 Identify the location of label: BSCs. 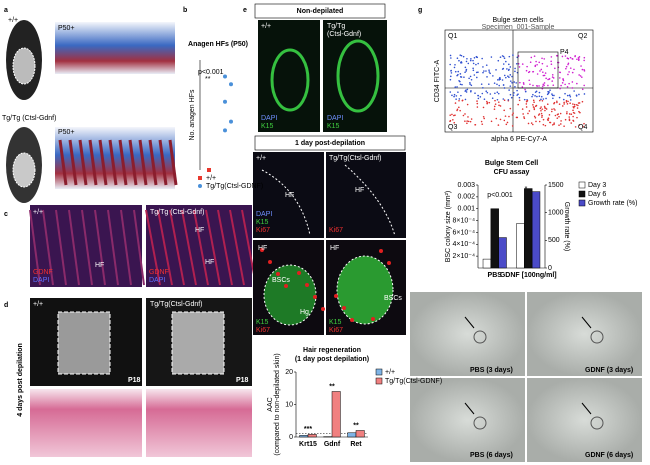
(393, 298).